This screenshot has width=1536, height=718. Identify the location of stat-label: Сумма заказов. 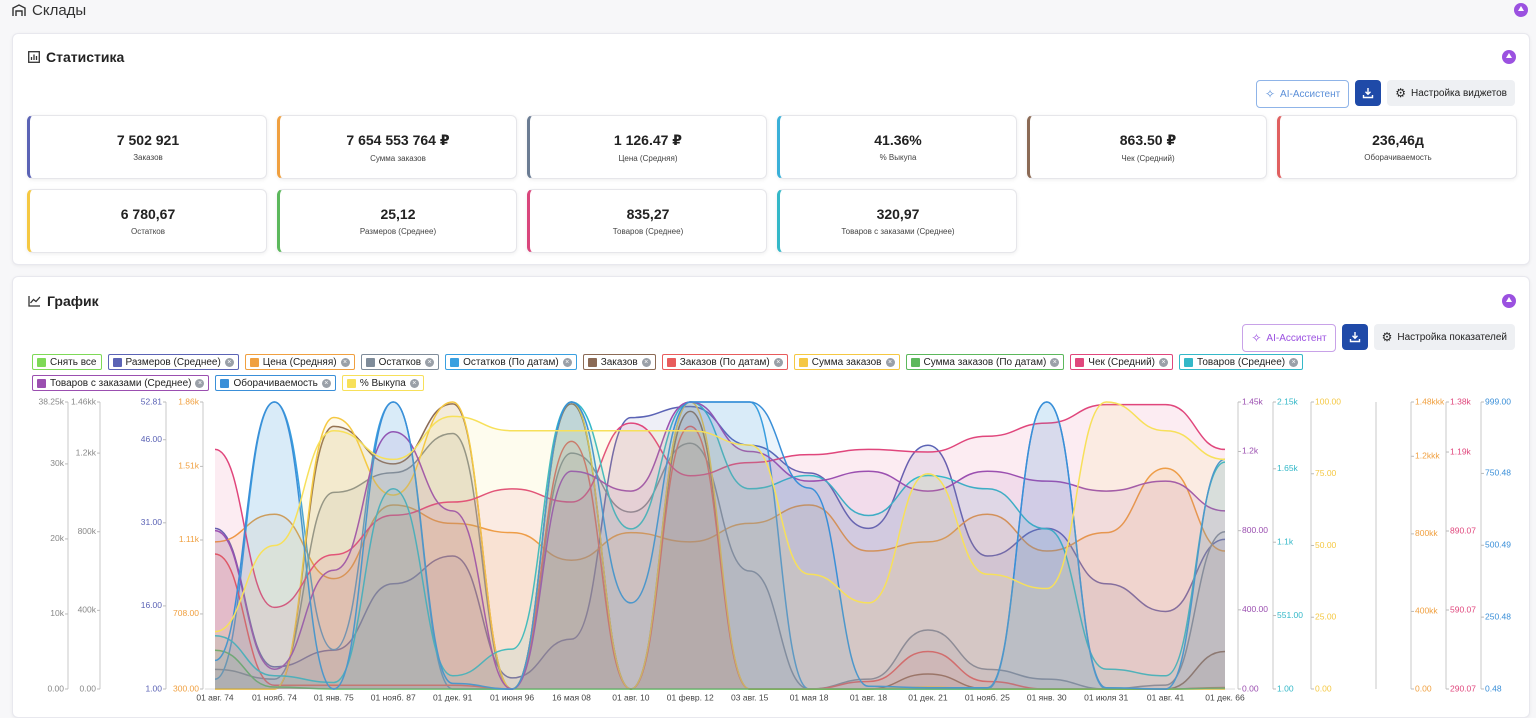
(398, 158).